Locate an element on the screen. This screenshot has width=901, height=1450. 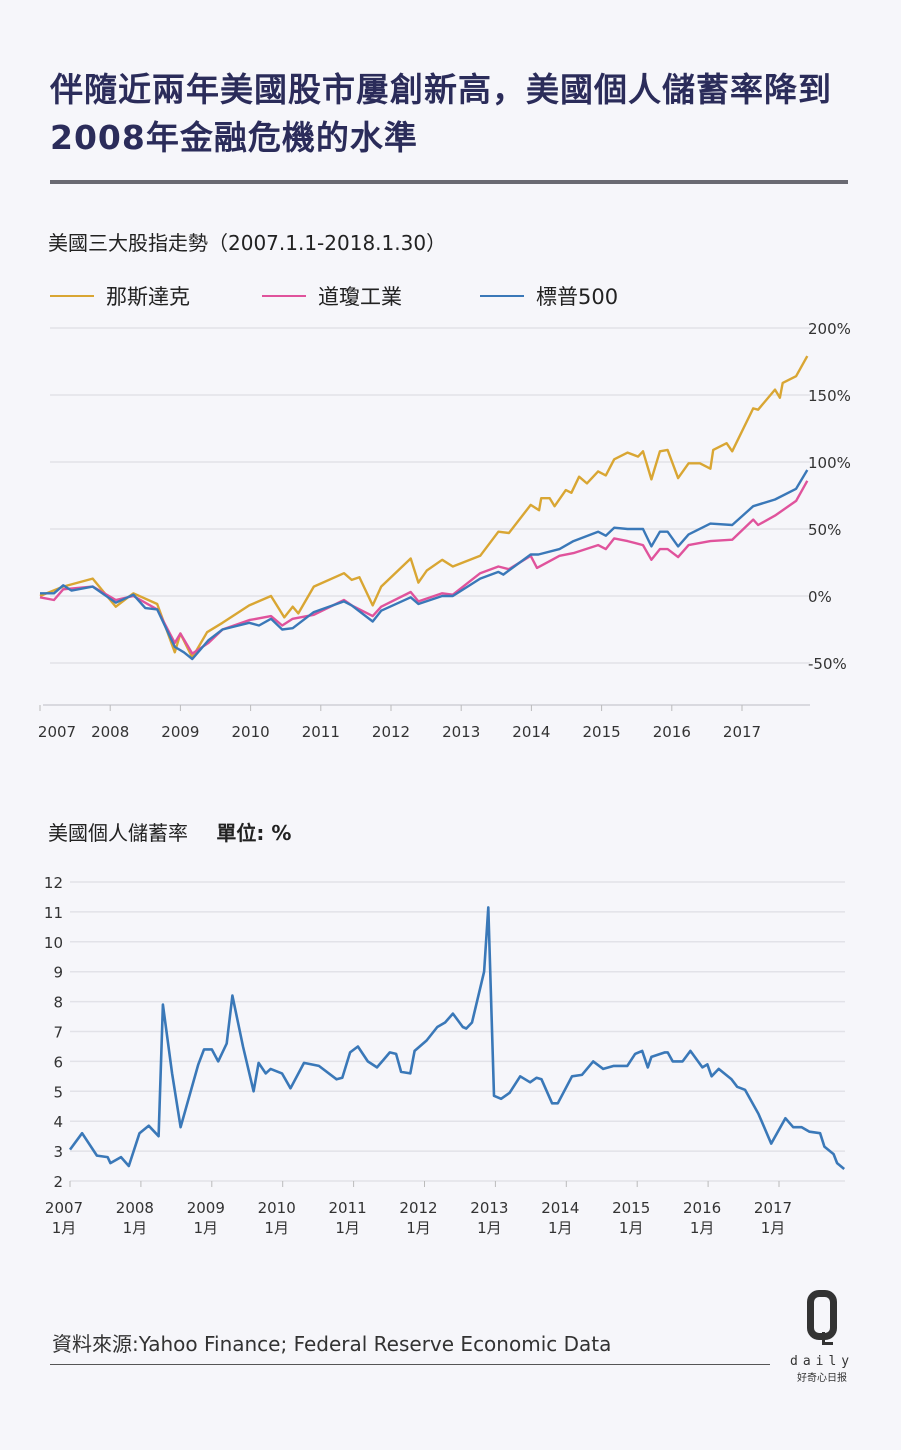
y-tick-label: 100% is located at coordinates (829, 463).